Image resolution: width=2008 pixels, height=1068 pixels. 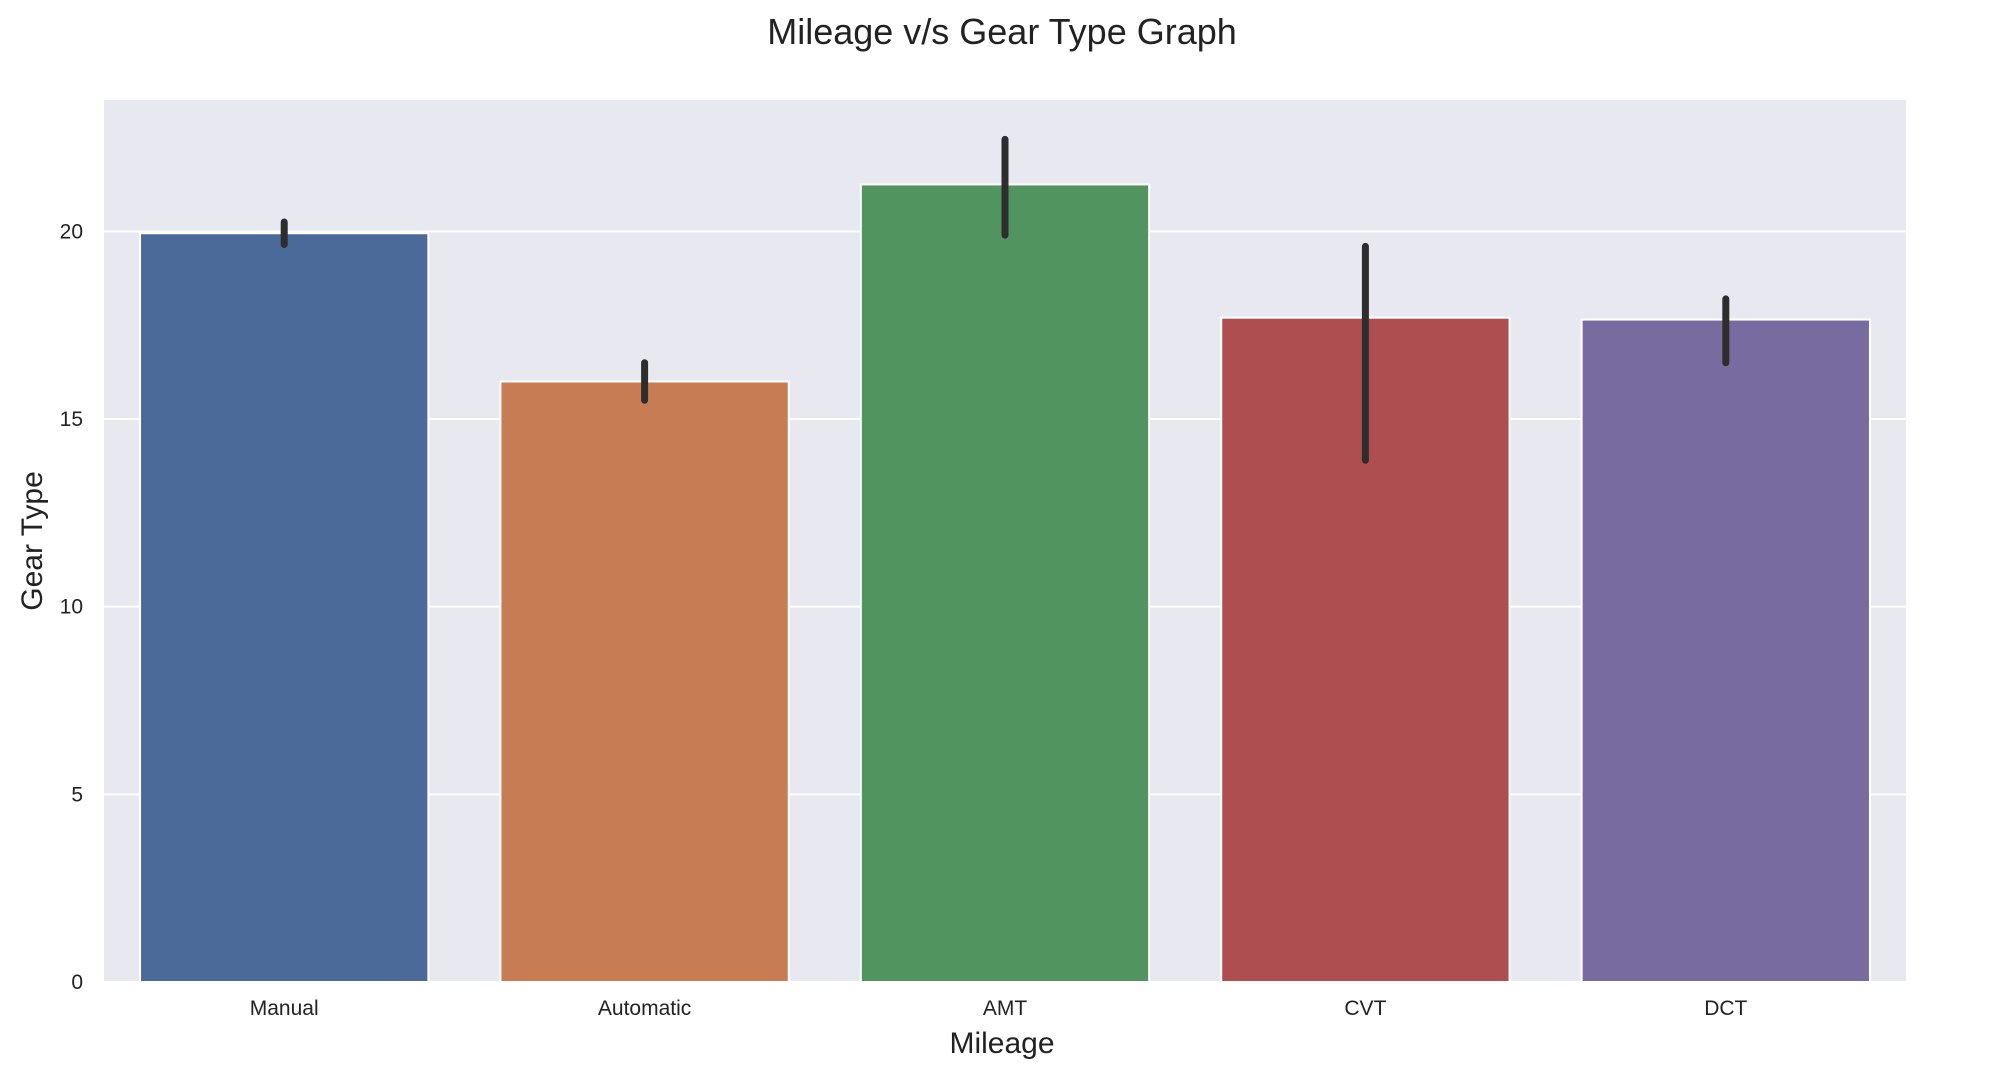 I want to click on y-tick-label: 10, so click(x=71, y=607).